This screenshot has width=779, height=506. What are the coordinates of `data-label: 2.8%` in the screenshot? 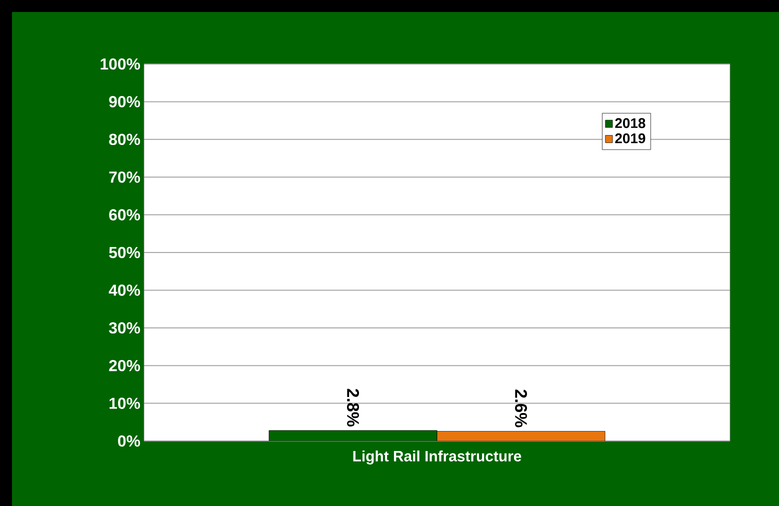 It's located at (353, 407).